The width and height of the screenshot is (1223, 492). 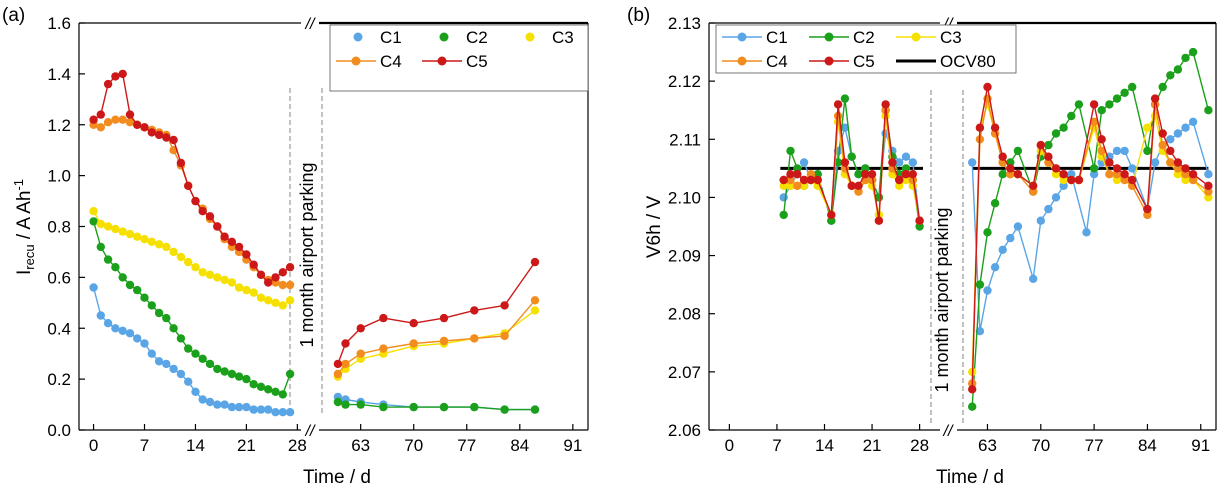 I want to click on panel-b-y-tick-label: 2.10, so click(x=684, y=197).